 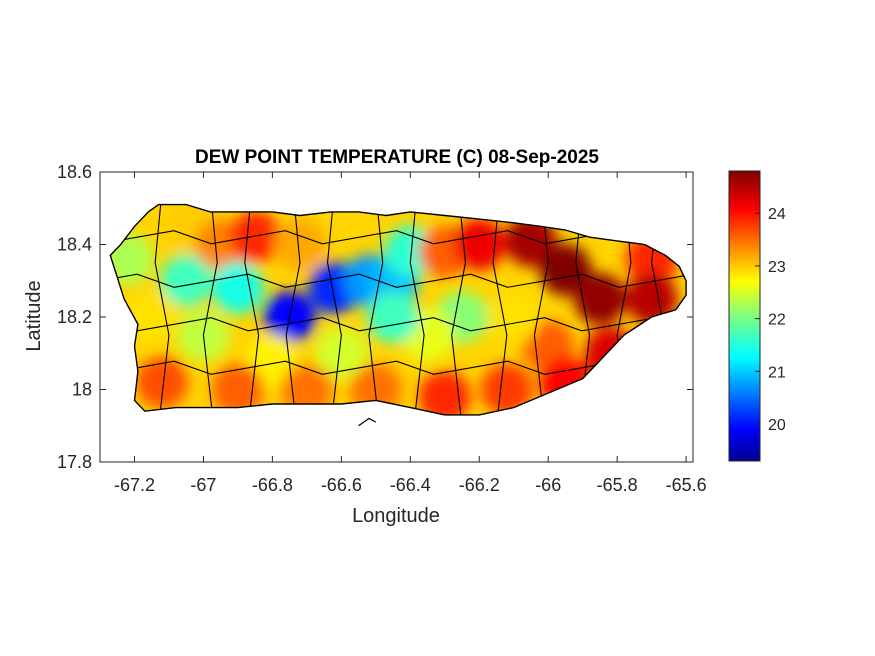 What do you see at coordinates (134, 485) in the screenshot?
I see `x-tick-label: -67.2` at bounding box center [134, 485].